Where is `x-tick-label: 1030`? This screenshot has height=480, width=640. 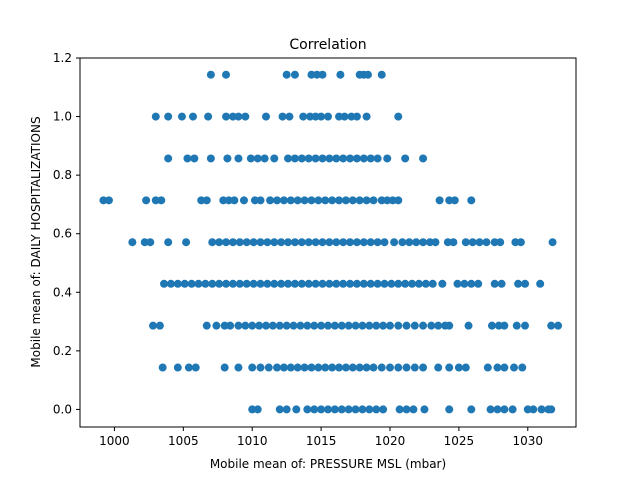 x-tick-label: 1030 is located at coordinates (528, 441).